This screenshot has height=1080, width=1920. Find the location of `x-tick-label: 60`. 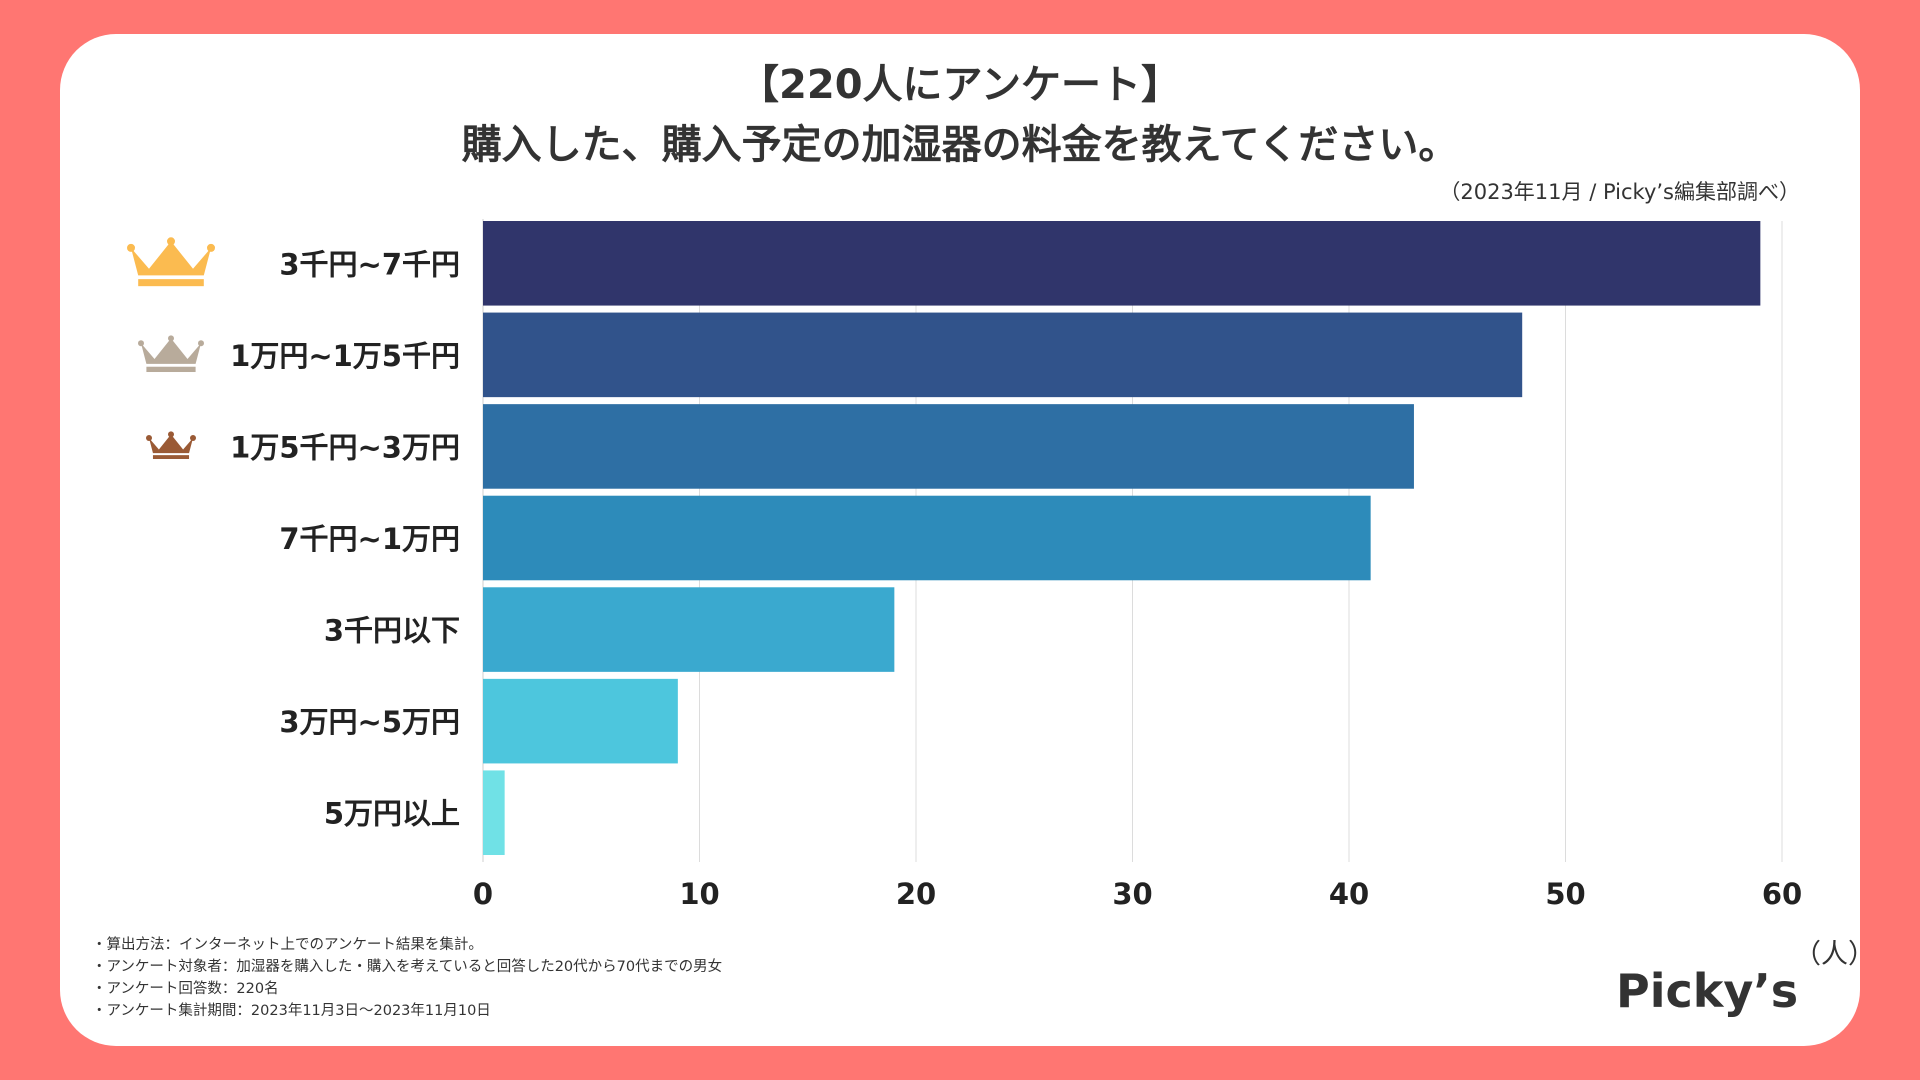

x-tick-label: 60 is located at coordinates (1782, 894).